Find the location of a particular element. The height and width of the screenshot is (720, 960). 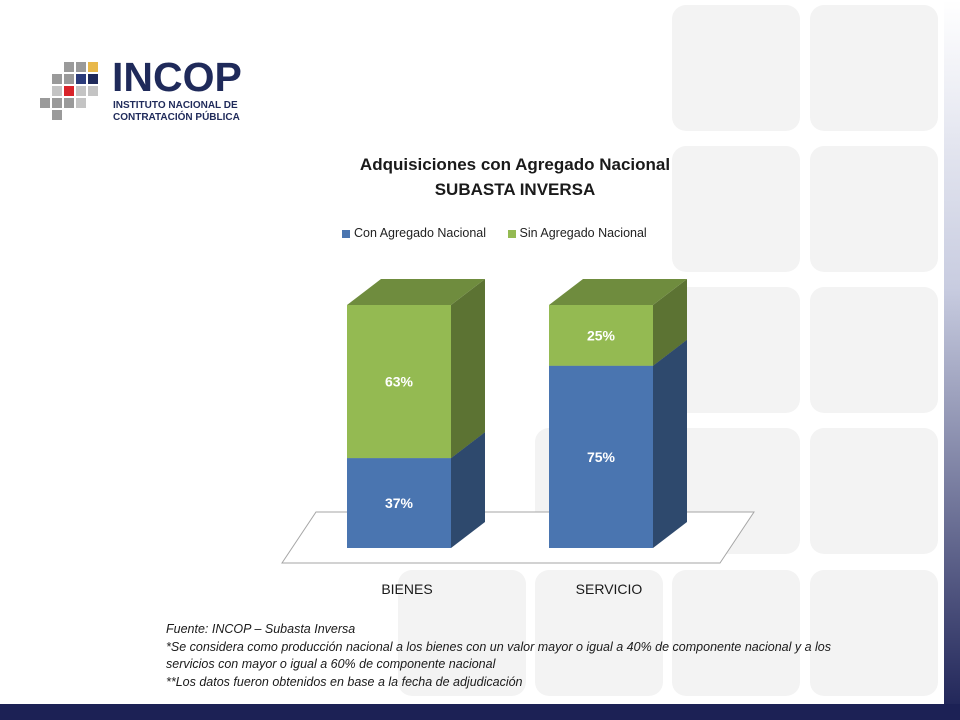

right-accent-bar is located at coordinates (952, 360).